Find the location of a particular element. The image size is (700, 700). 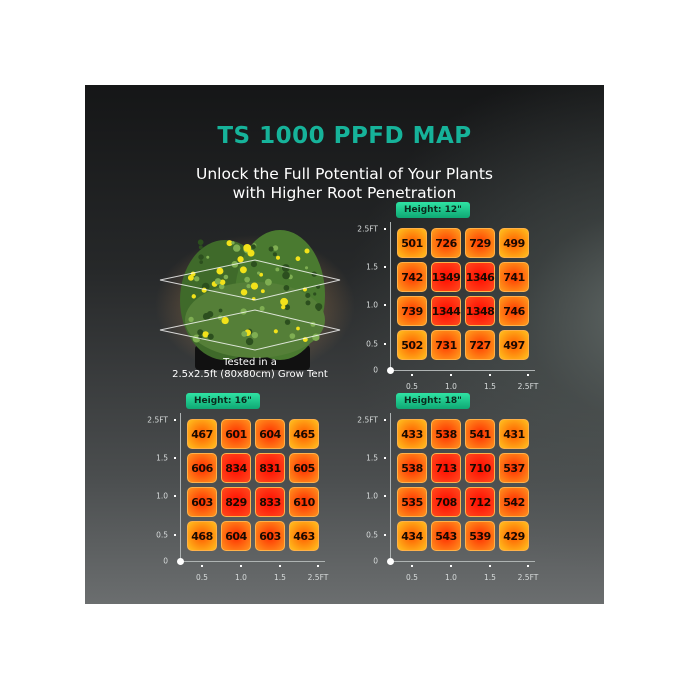

heatmap-cell: 739 is located at coordinates (412, 311).